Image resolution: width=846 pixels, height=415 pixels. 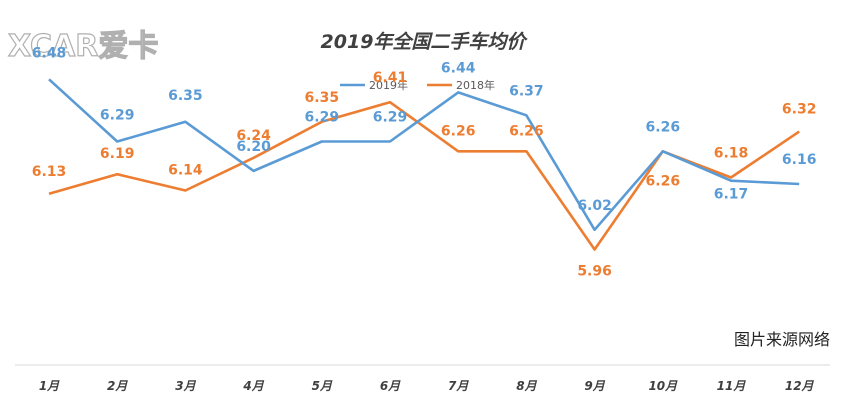 What do you see at coordinates (390, 118) in the screenshot?
I see `data-label-2019-6: 6.29` at bounding box center [390, 118].